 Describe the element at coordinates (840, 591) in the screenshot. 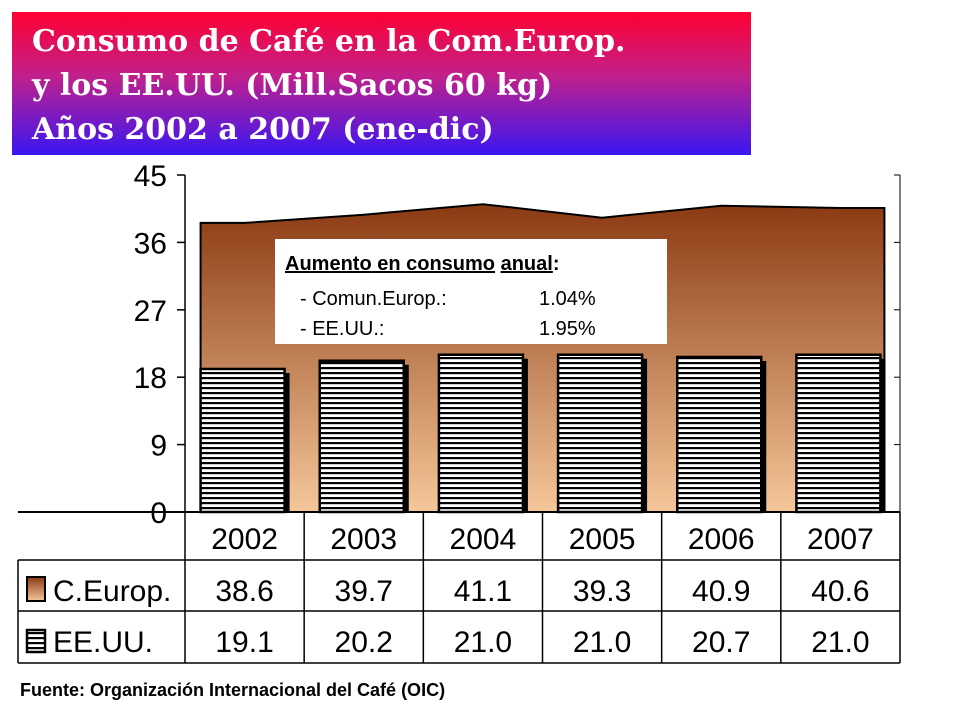

I see `data-label-ceurop: 40.6` at that location.